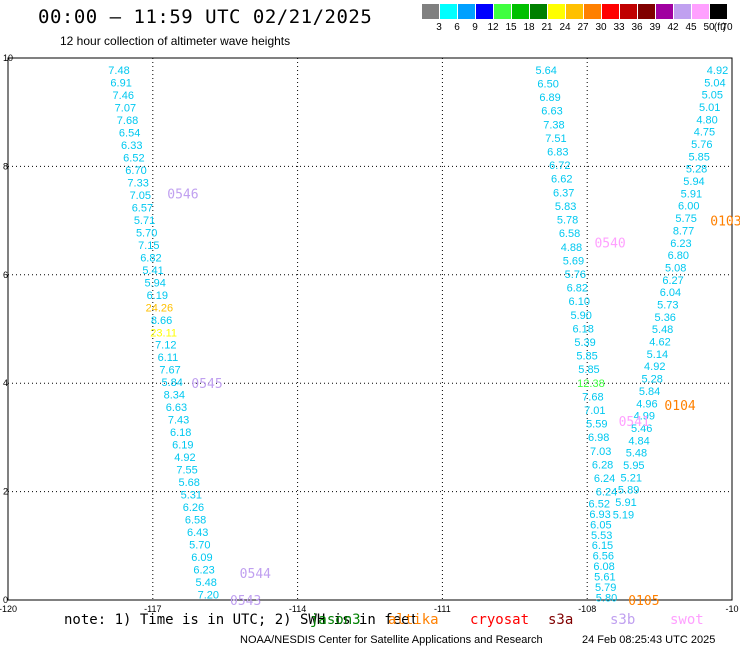 The width and height of the screenshot is (740, 650). Describe the element at coordinates (599, 515) in the screenshot. I see `data-label-swh: 6.93` at that location.